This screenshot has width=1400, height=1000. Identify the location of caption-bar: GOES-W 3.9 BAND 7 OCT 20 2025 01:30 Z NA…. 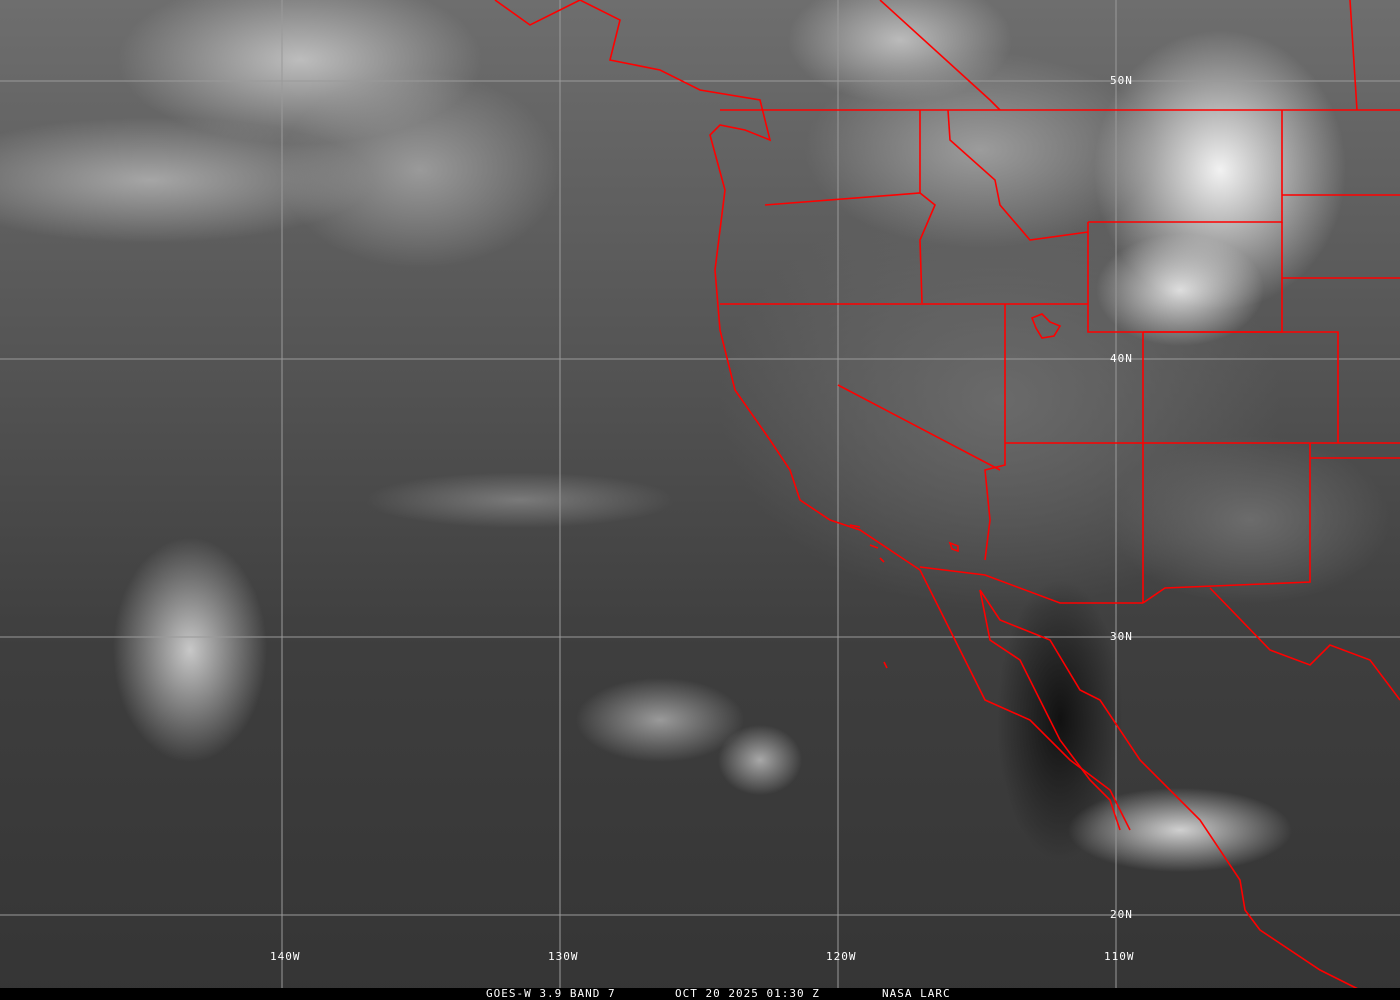
(700, 993).